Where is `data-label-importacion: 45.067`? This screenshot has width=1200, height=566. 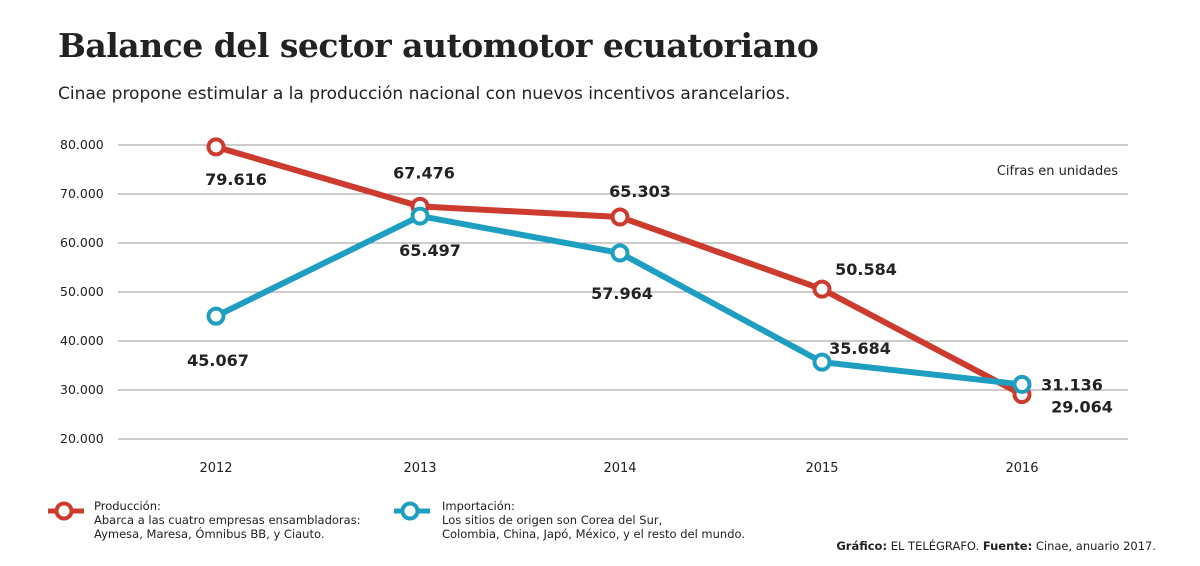 data-label-importacion: 45.067 is located at coordinates (218, 360).